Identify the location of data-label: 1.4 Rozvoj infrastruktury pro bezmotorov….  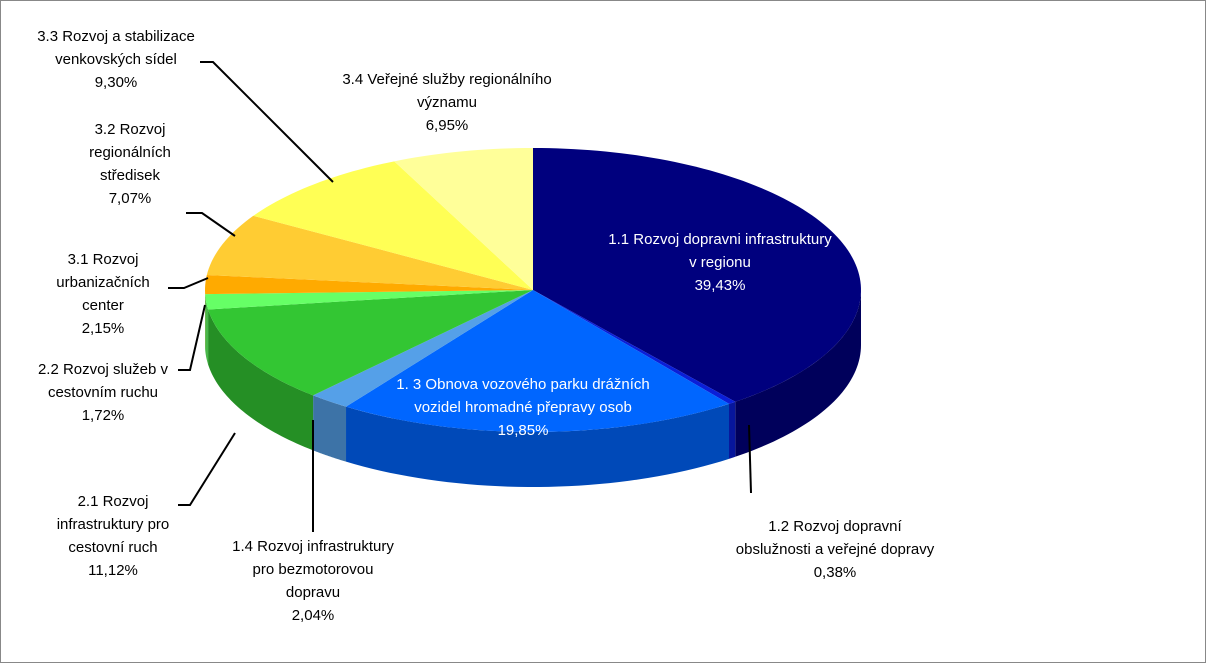
(313, 581).